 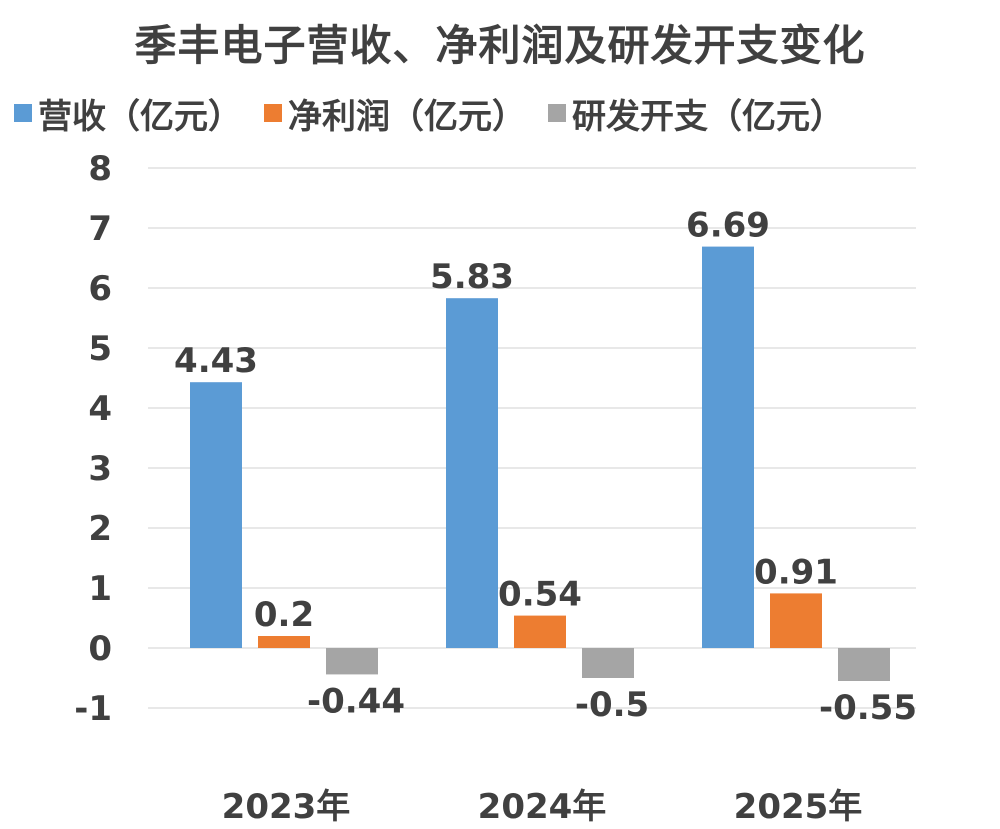 I want to click on y-axis: 8 7 6 5 4 3 2 1 0 -1, so click(x=93, y=439).